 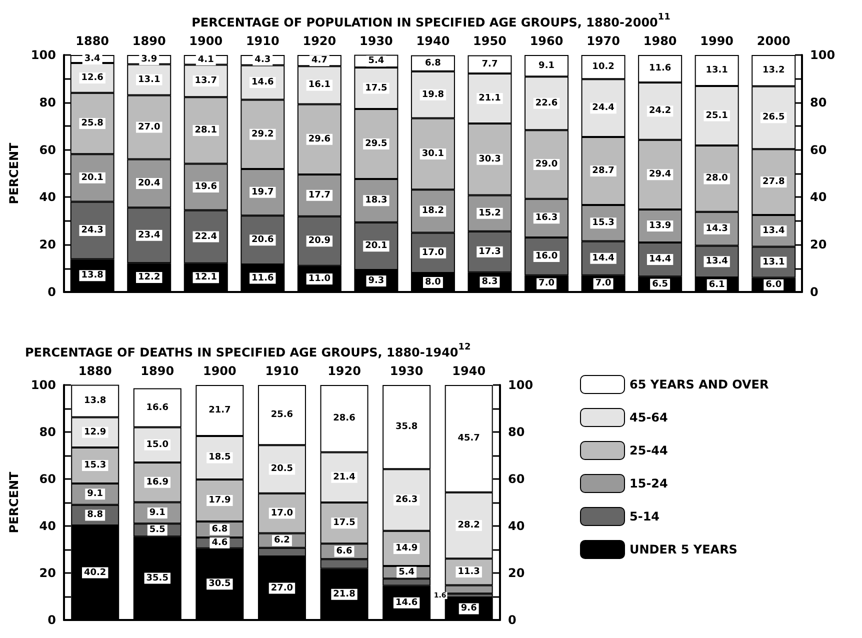 I want to click on data-label: 28.7, so click(x=603, y=171).